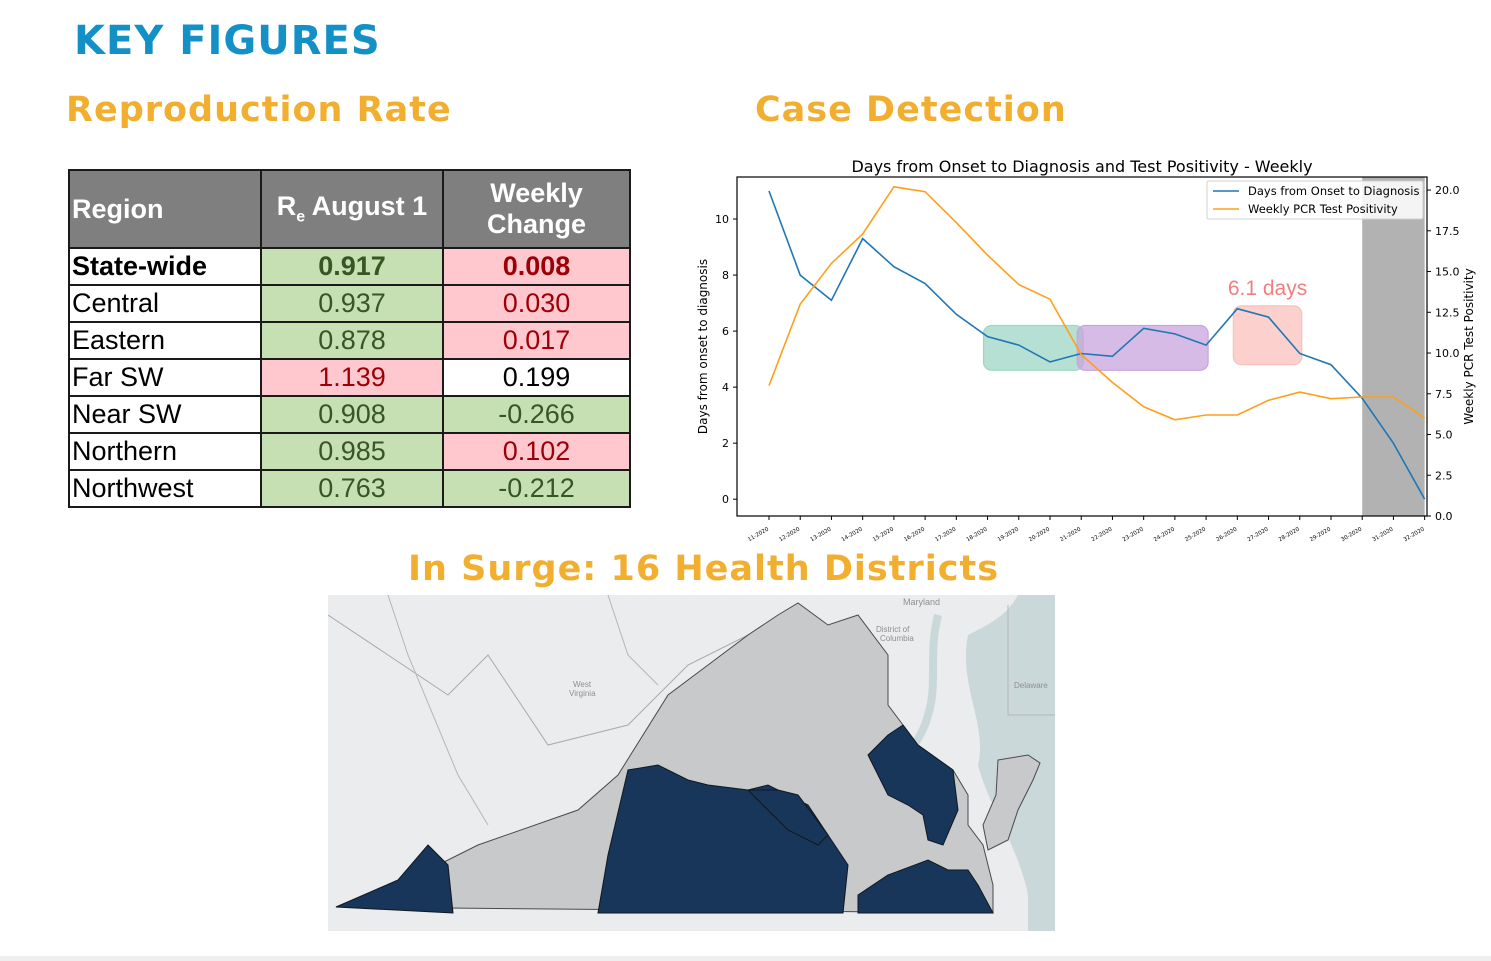 The width and height of the screenshot is (1491, 961). What do you see at coordinates (227, 41) in the screenshot?
I see `page-title: KEY FIGURES` at bounding box center [227, 41].